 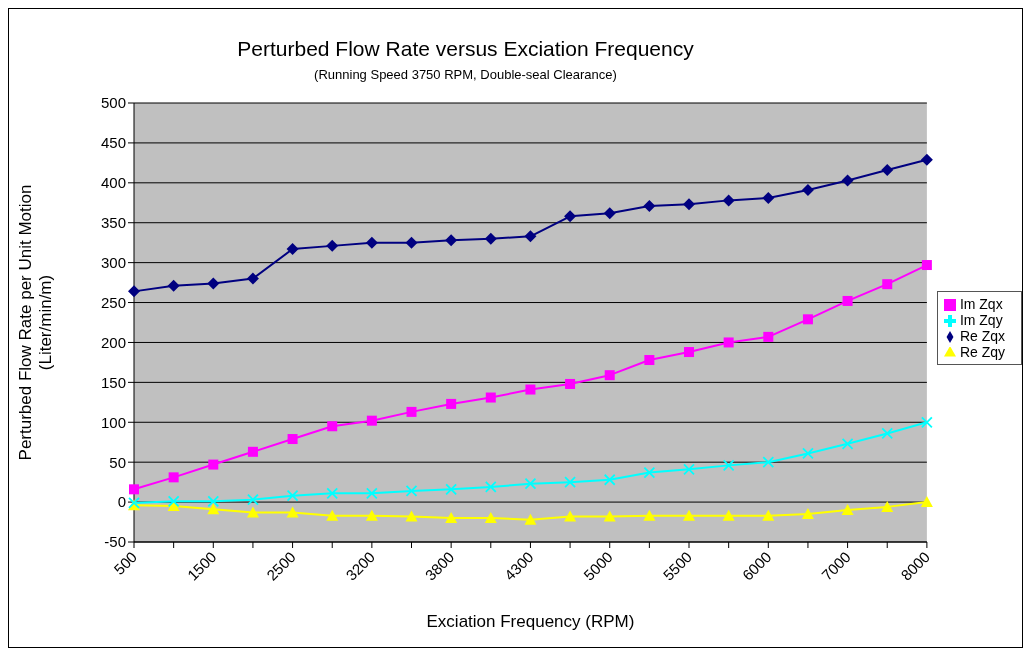 I want to click on y-tick-label: 350, so click(x=113, y=223).